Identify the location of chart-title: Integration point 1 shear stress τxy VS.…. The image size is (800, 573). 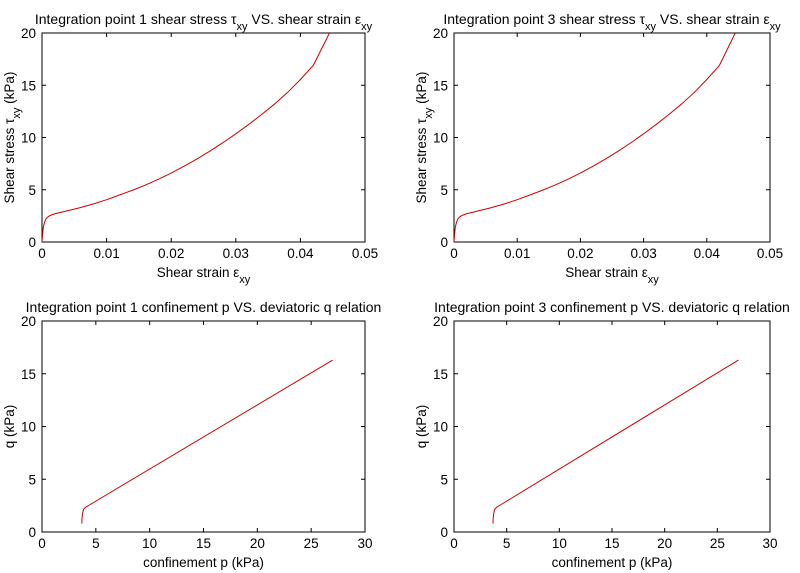
(204, 22).